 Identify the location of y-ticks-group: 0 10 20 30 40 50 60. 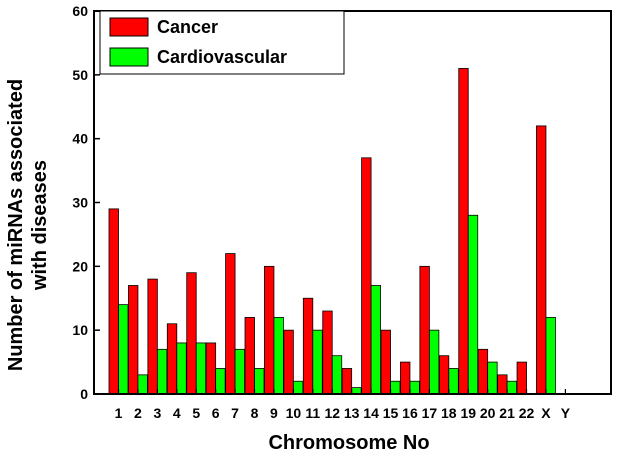
(86, 202).